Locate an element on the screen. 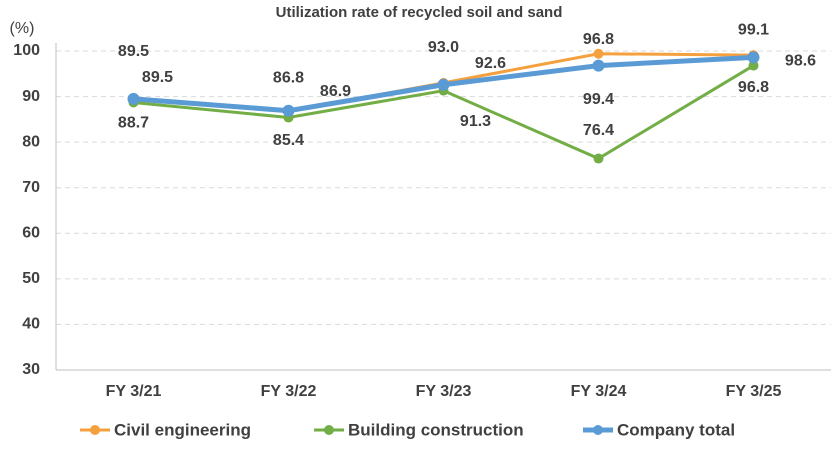 This screenshot has width=839, height=449. x-tick-label: FY 3/23 is located at coordinates (444, 391).